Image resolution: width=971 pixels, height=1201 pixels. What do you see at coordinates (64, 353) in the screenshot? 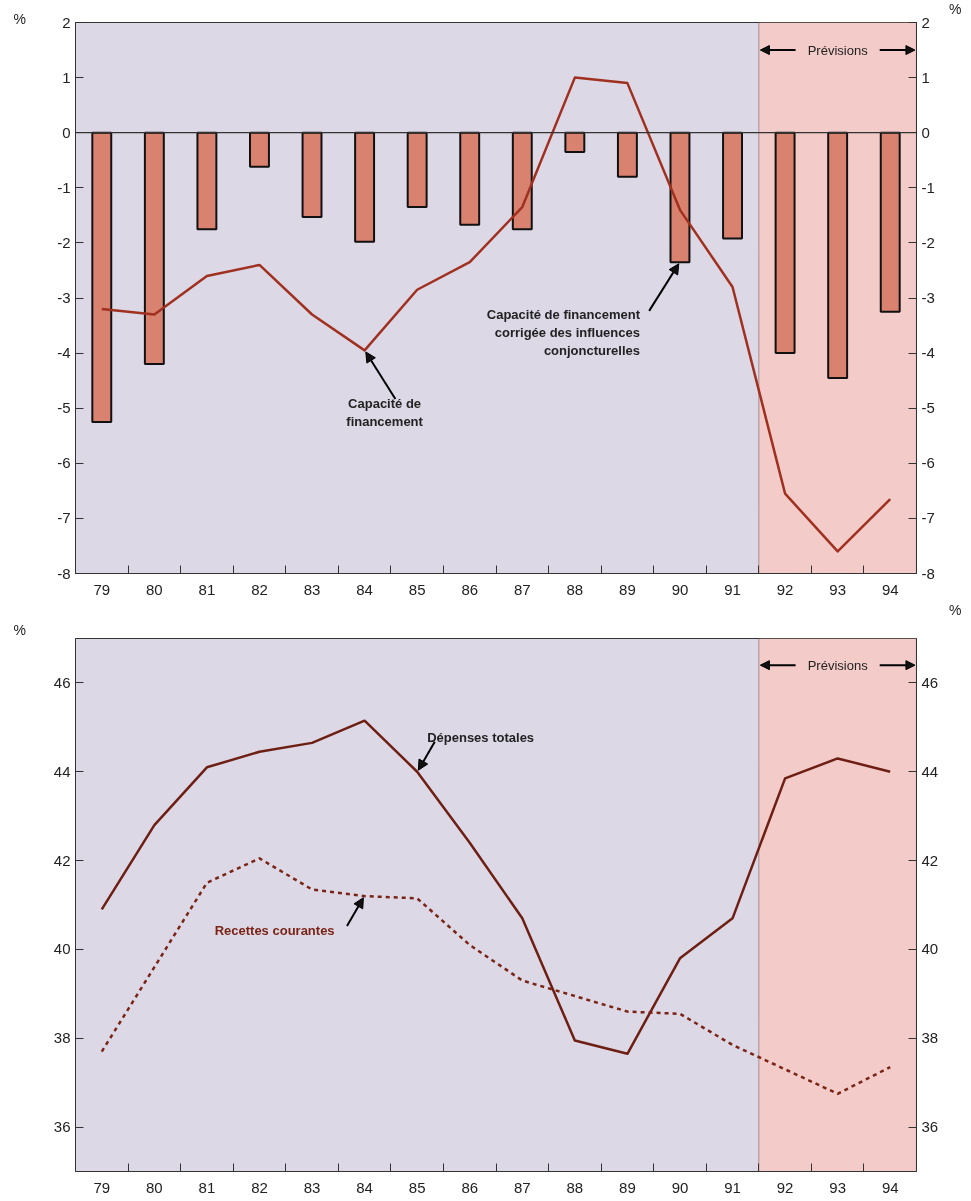
I see `y-tick-label: -4` at bounding box center [64, 353].